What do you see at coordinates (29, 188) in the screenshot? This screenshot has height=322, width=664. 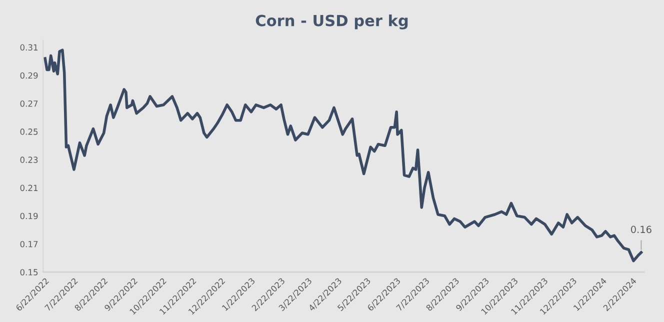 I see `y-tick-label: 0.21` at bounding box center [29, 188].